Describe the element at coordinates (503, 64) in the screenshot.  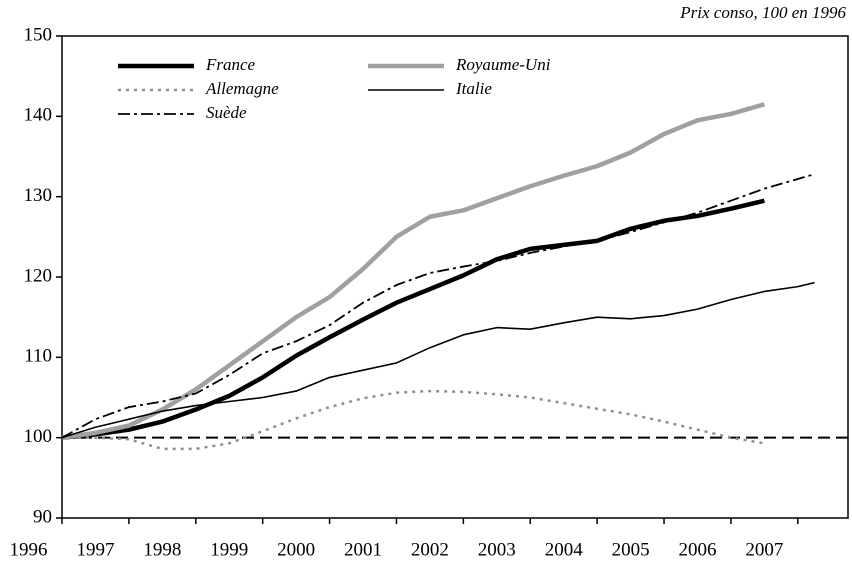
I see `legend-label: Royaume-Uni` at that location.